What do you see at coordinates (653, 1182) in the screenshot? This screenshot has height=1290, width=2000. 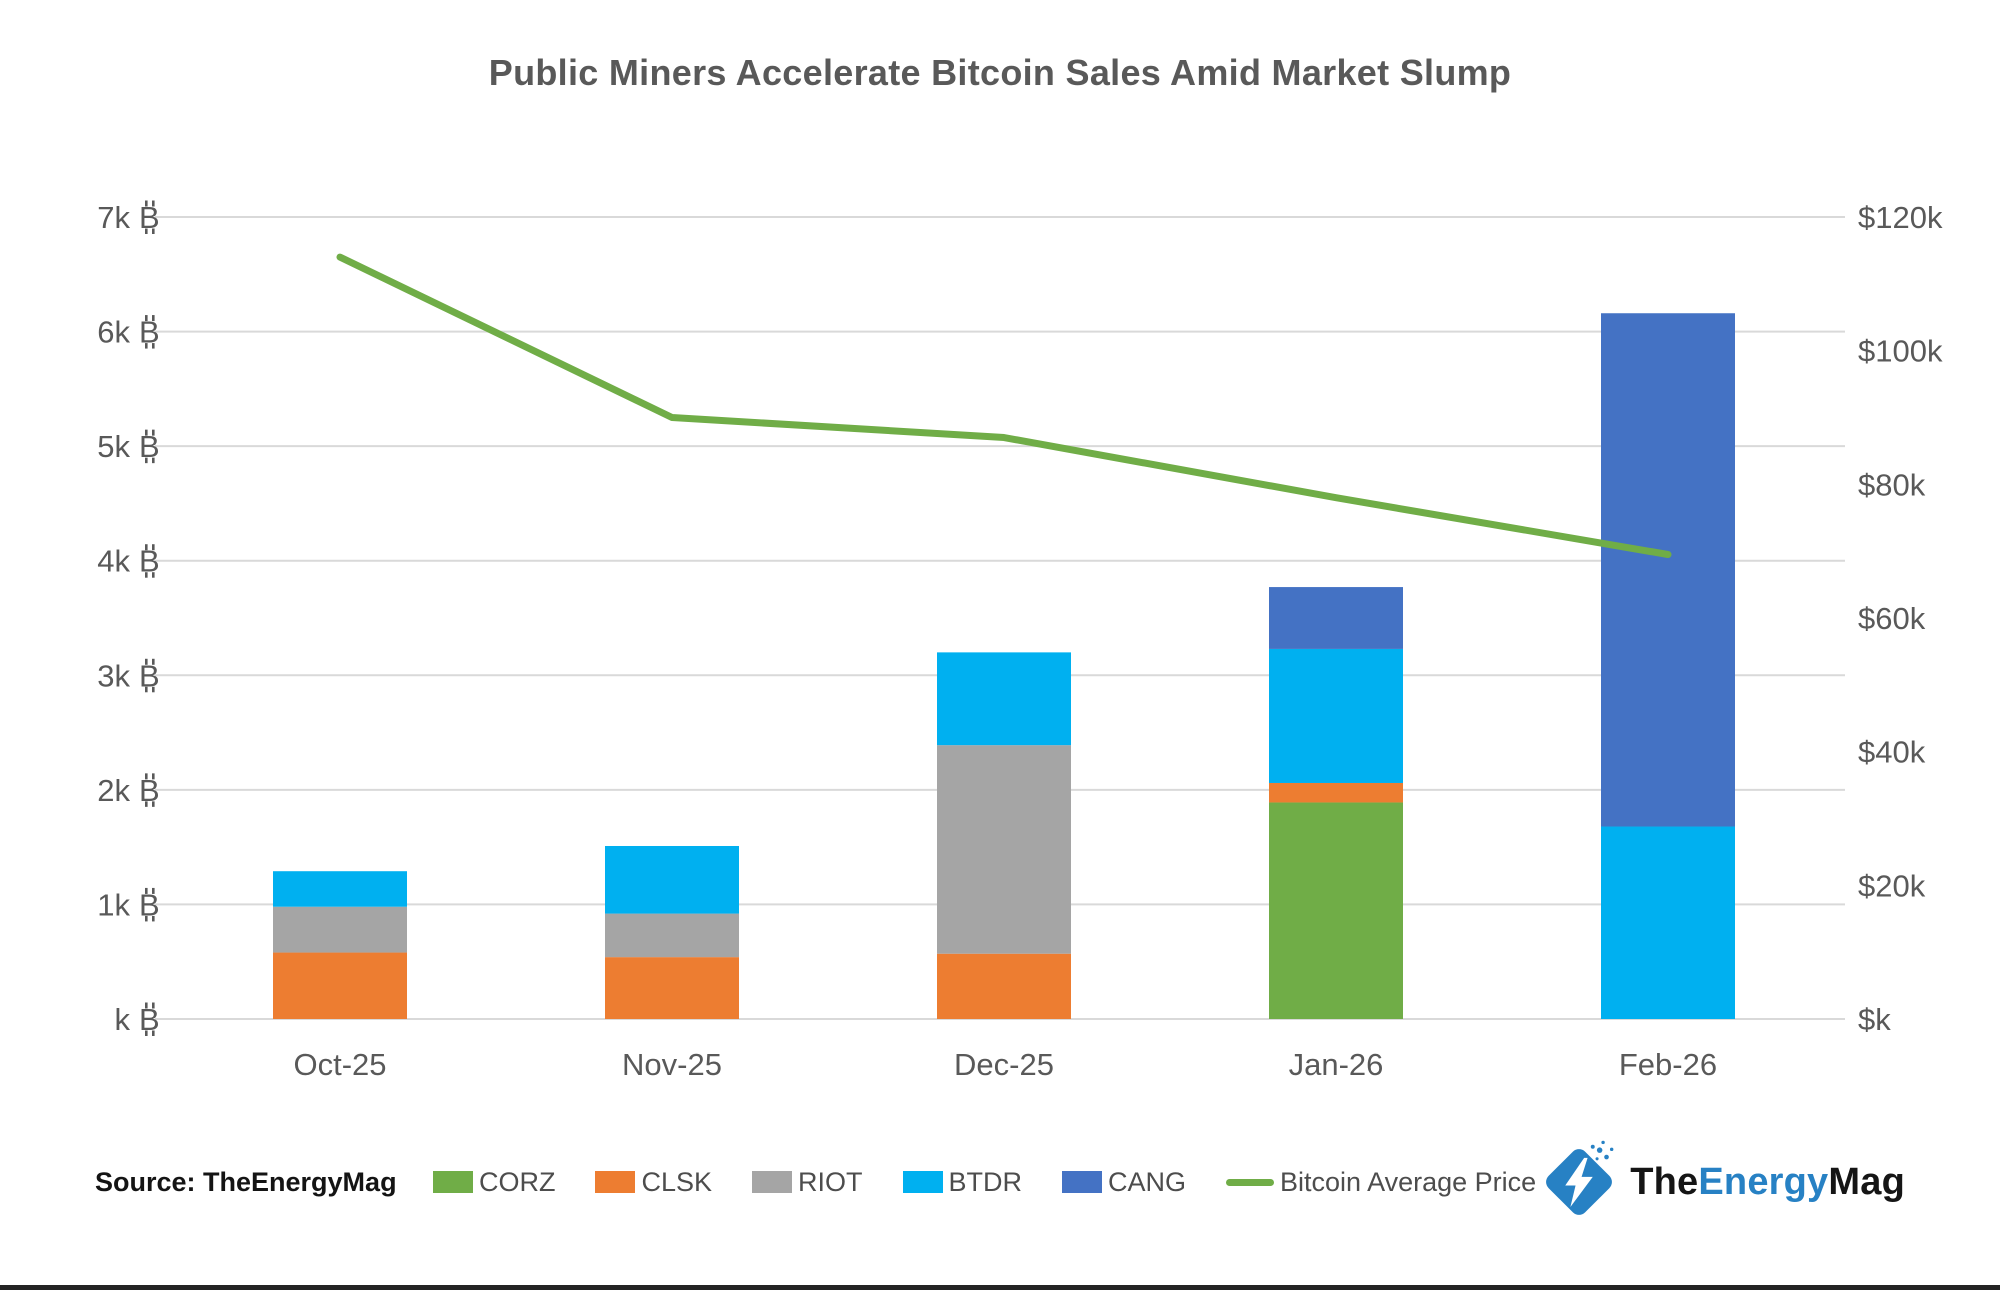 I see `legend-item-clsk: CLSK` at bounding box center [653, 1182].